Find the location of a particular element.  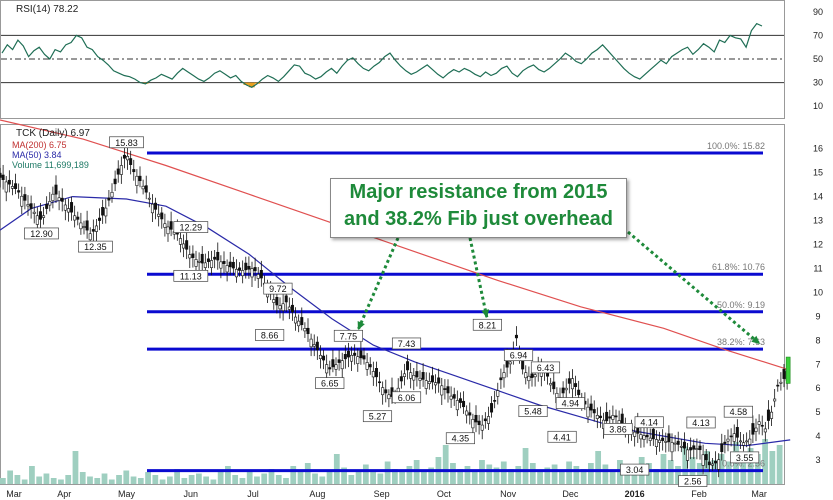

price-tick-label: 16 is located at coordinates (818, 149).